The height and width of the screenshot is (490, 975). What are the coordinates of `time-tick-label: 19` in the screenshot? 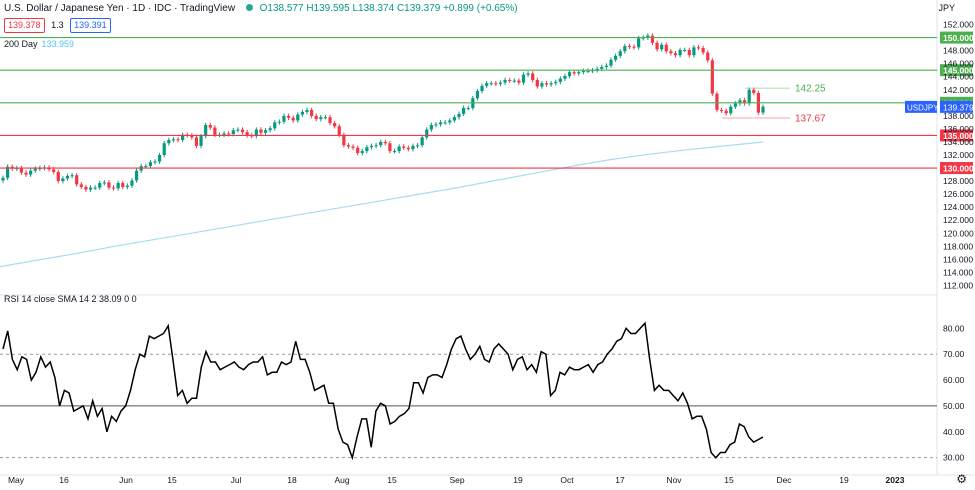 It's located at (844, 480).